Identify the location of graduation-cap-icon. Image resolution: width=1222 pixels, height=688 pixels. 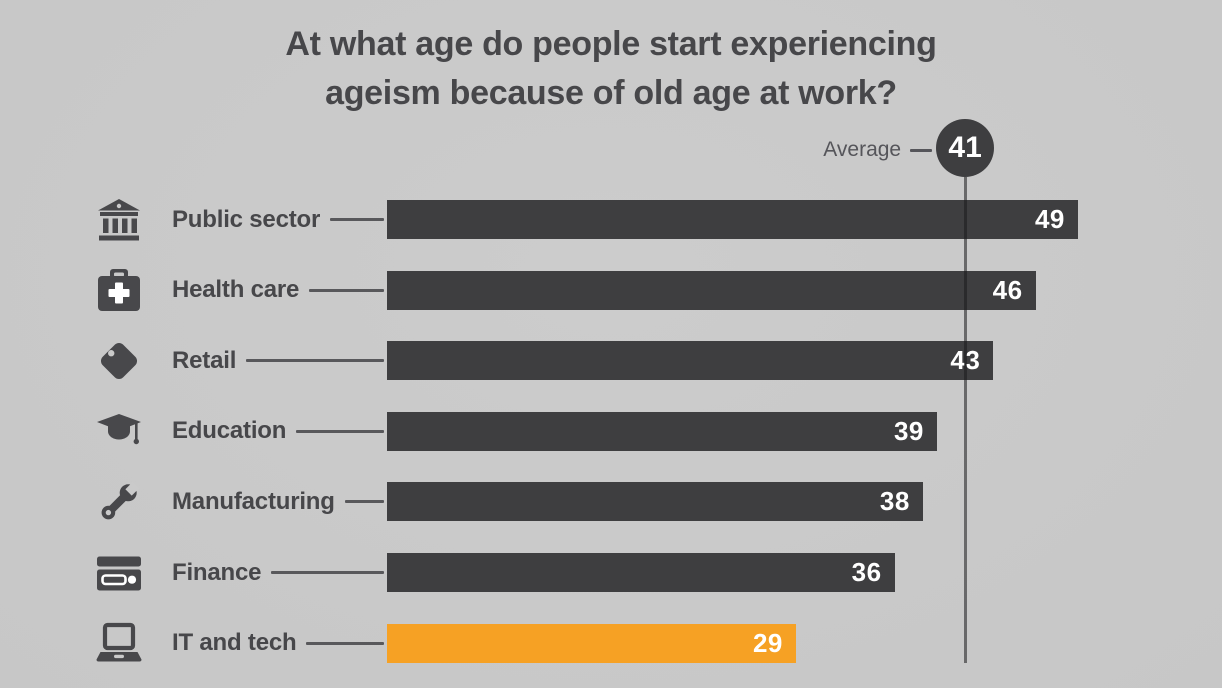
(119, 432).